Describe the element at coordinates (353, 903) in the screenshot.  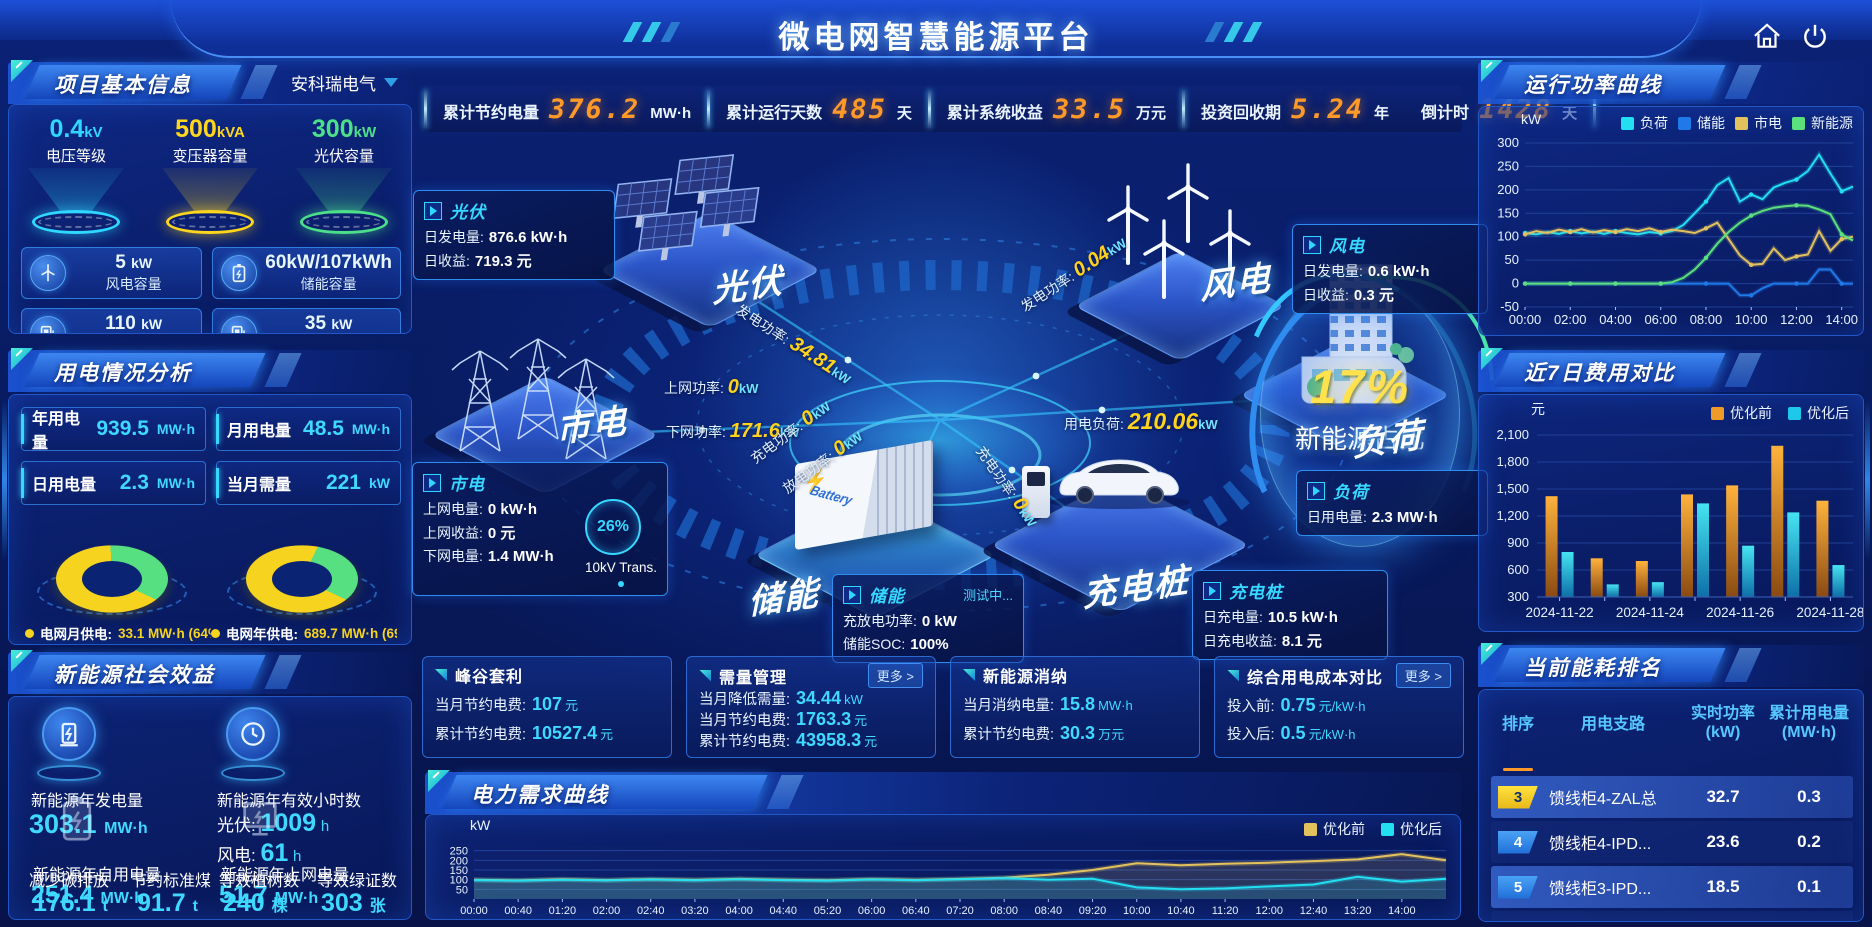
I see `cert-value: 303 张` at that location.